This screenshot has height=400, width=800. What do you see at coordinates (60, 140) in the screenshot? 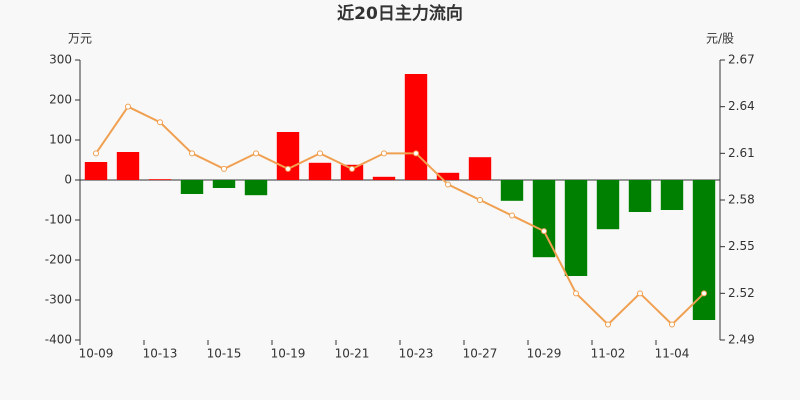
I see `y-tick-label: 100` at bounding box center [60, 140].